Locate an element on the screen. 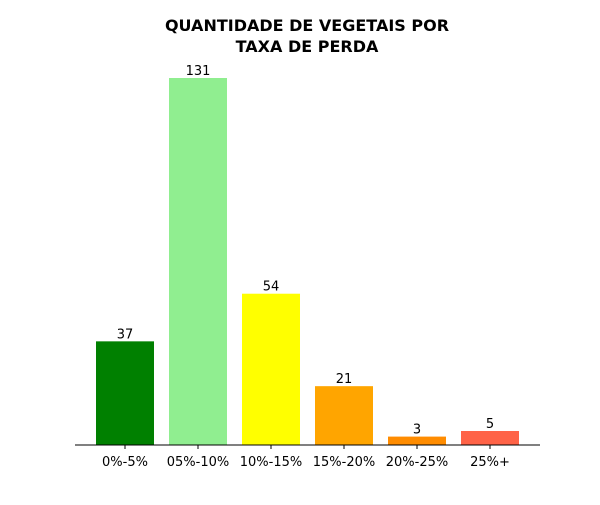 This screenshot has height=505, width=600. data-label-4: 3 is located at coordinates (417, 430).